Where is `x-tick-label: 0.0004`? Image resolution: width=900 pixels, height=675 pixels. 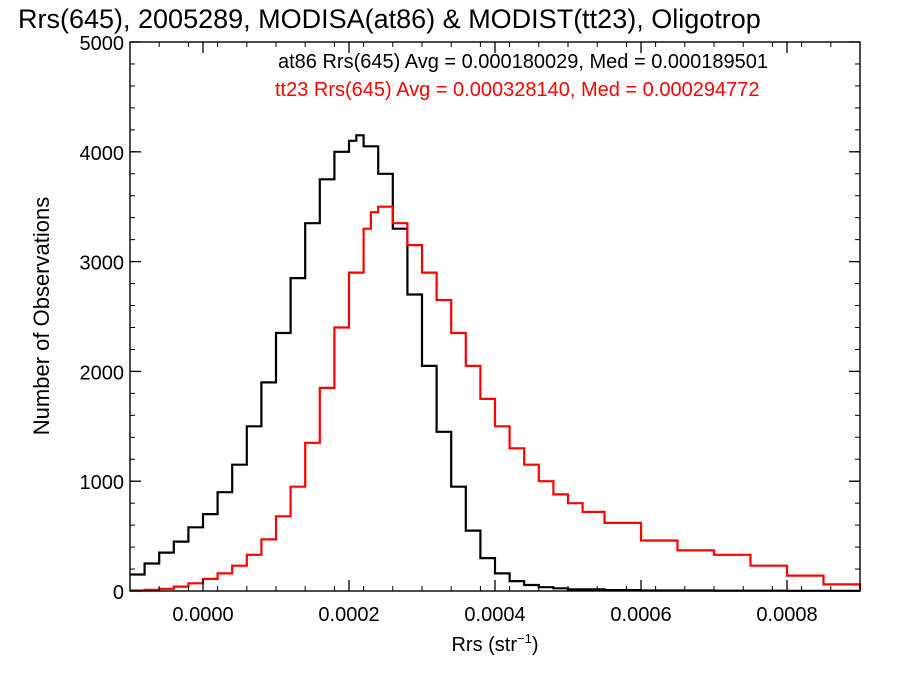
x-tick-label: 0.0004 is located at coordinates (494, 615).